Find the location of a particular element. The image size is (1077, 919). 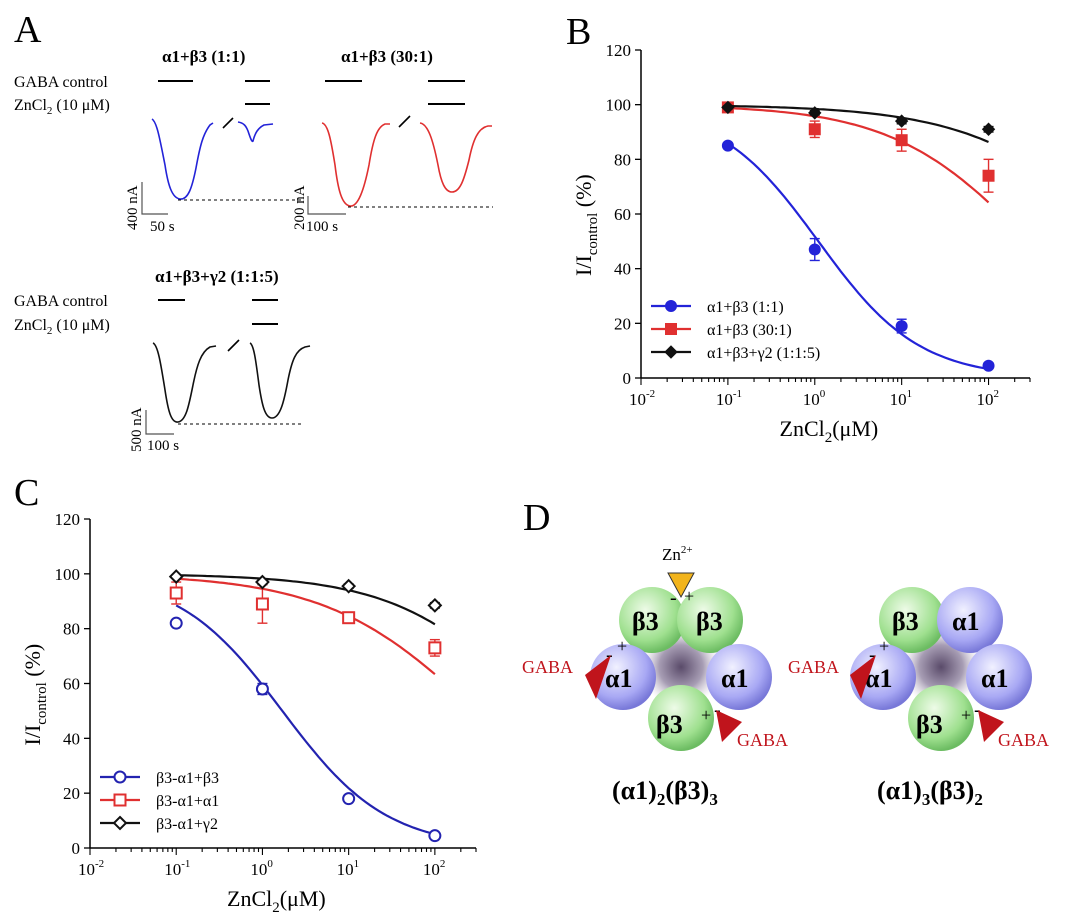

application-bars is located at coordinates (311, 202).